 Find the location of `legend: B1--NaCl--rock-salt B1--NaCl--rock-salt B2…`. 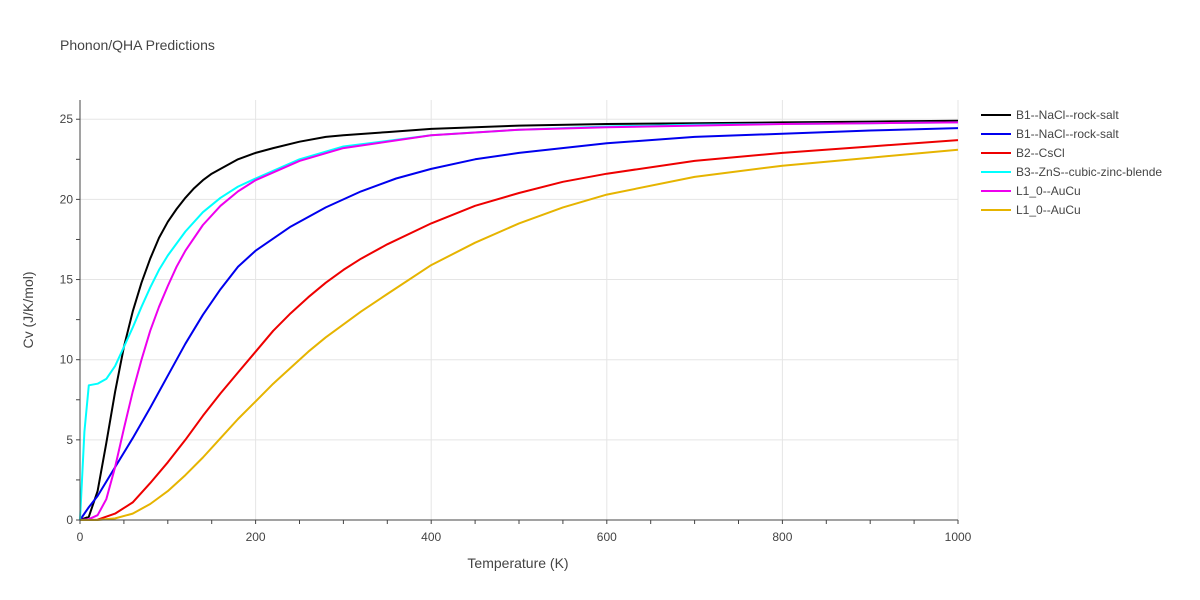

legend: B1--NaCl--rock-salt B1--NaCl--rock-salt B2… is located at coordinates (1071, 162).